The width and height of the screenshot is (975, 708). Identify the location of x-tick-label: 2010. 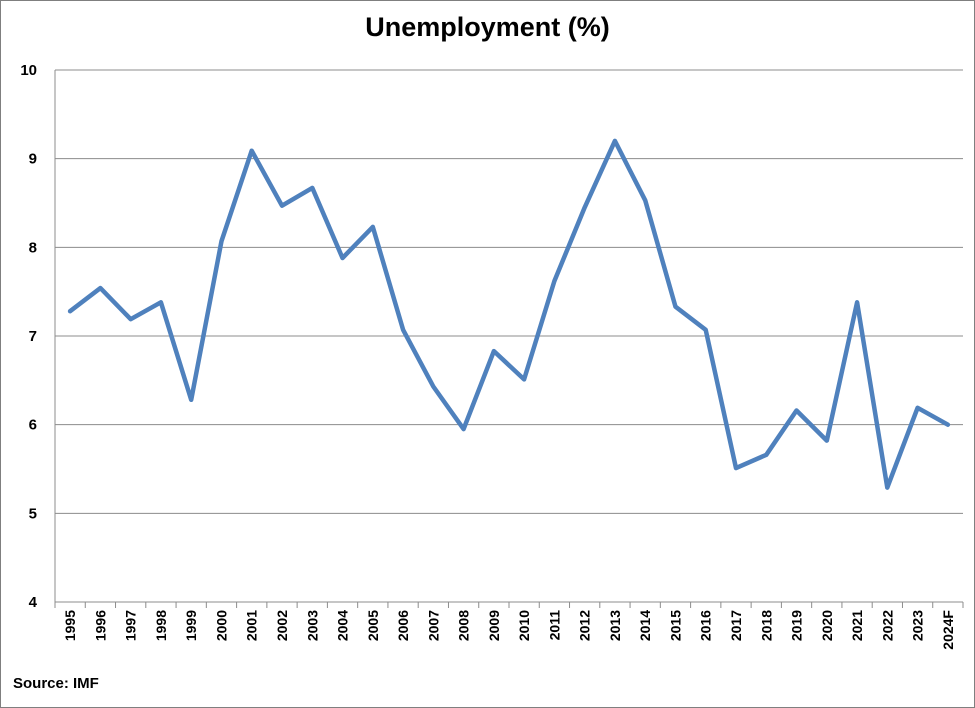
(524, 625).